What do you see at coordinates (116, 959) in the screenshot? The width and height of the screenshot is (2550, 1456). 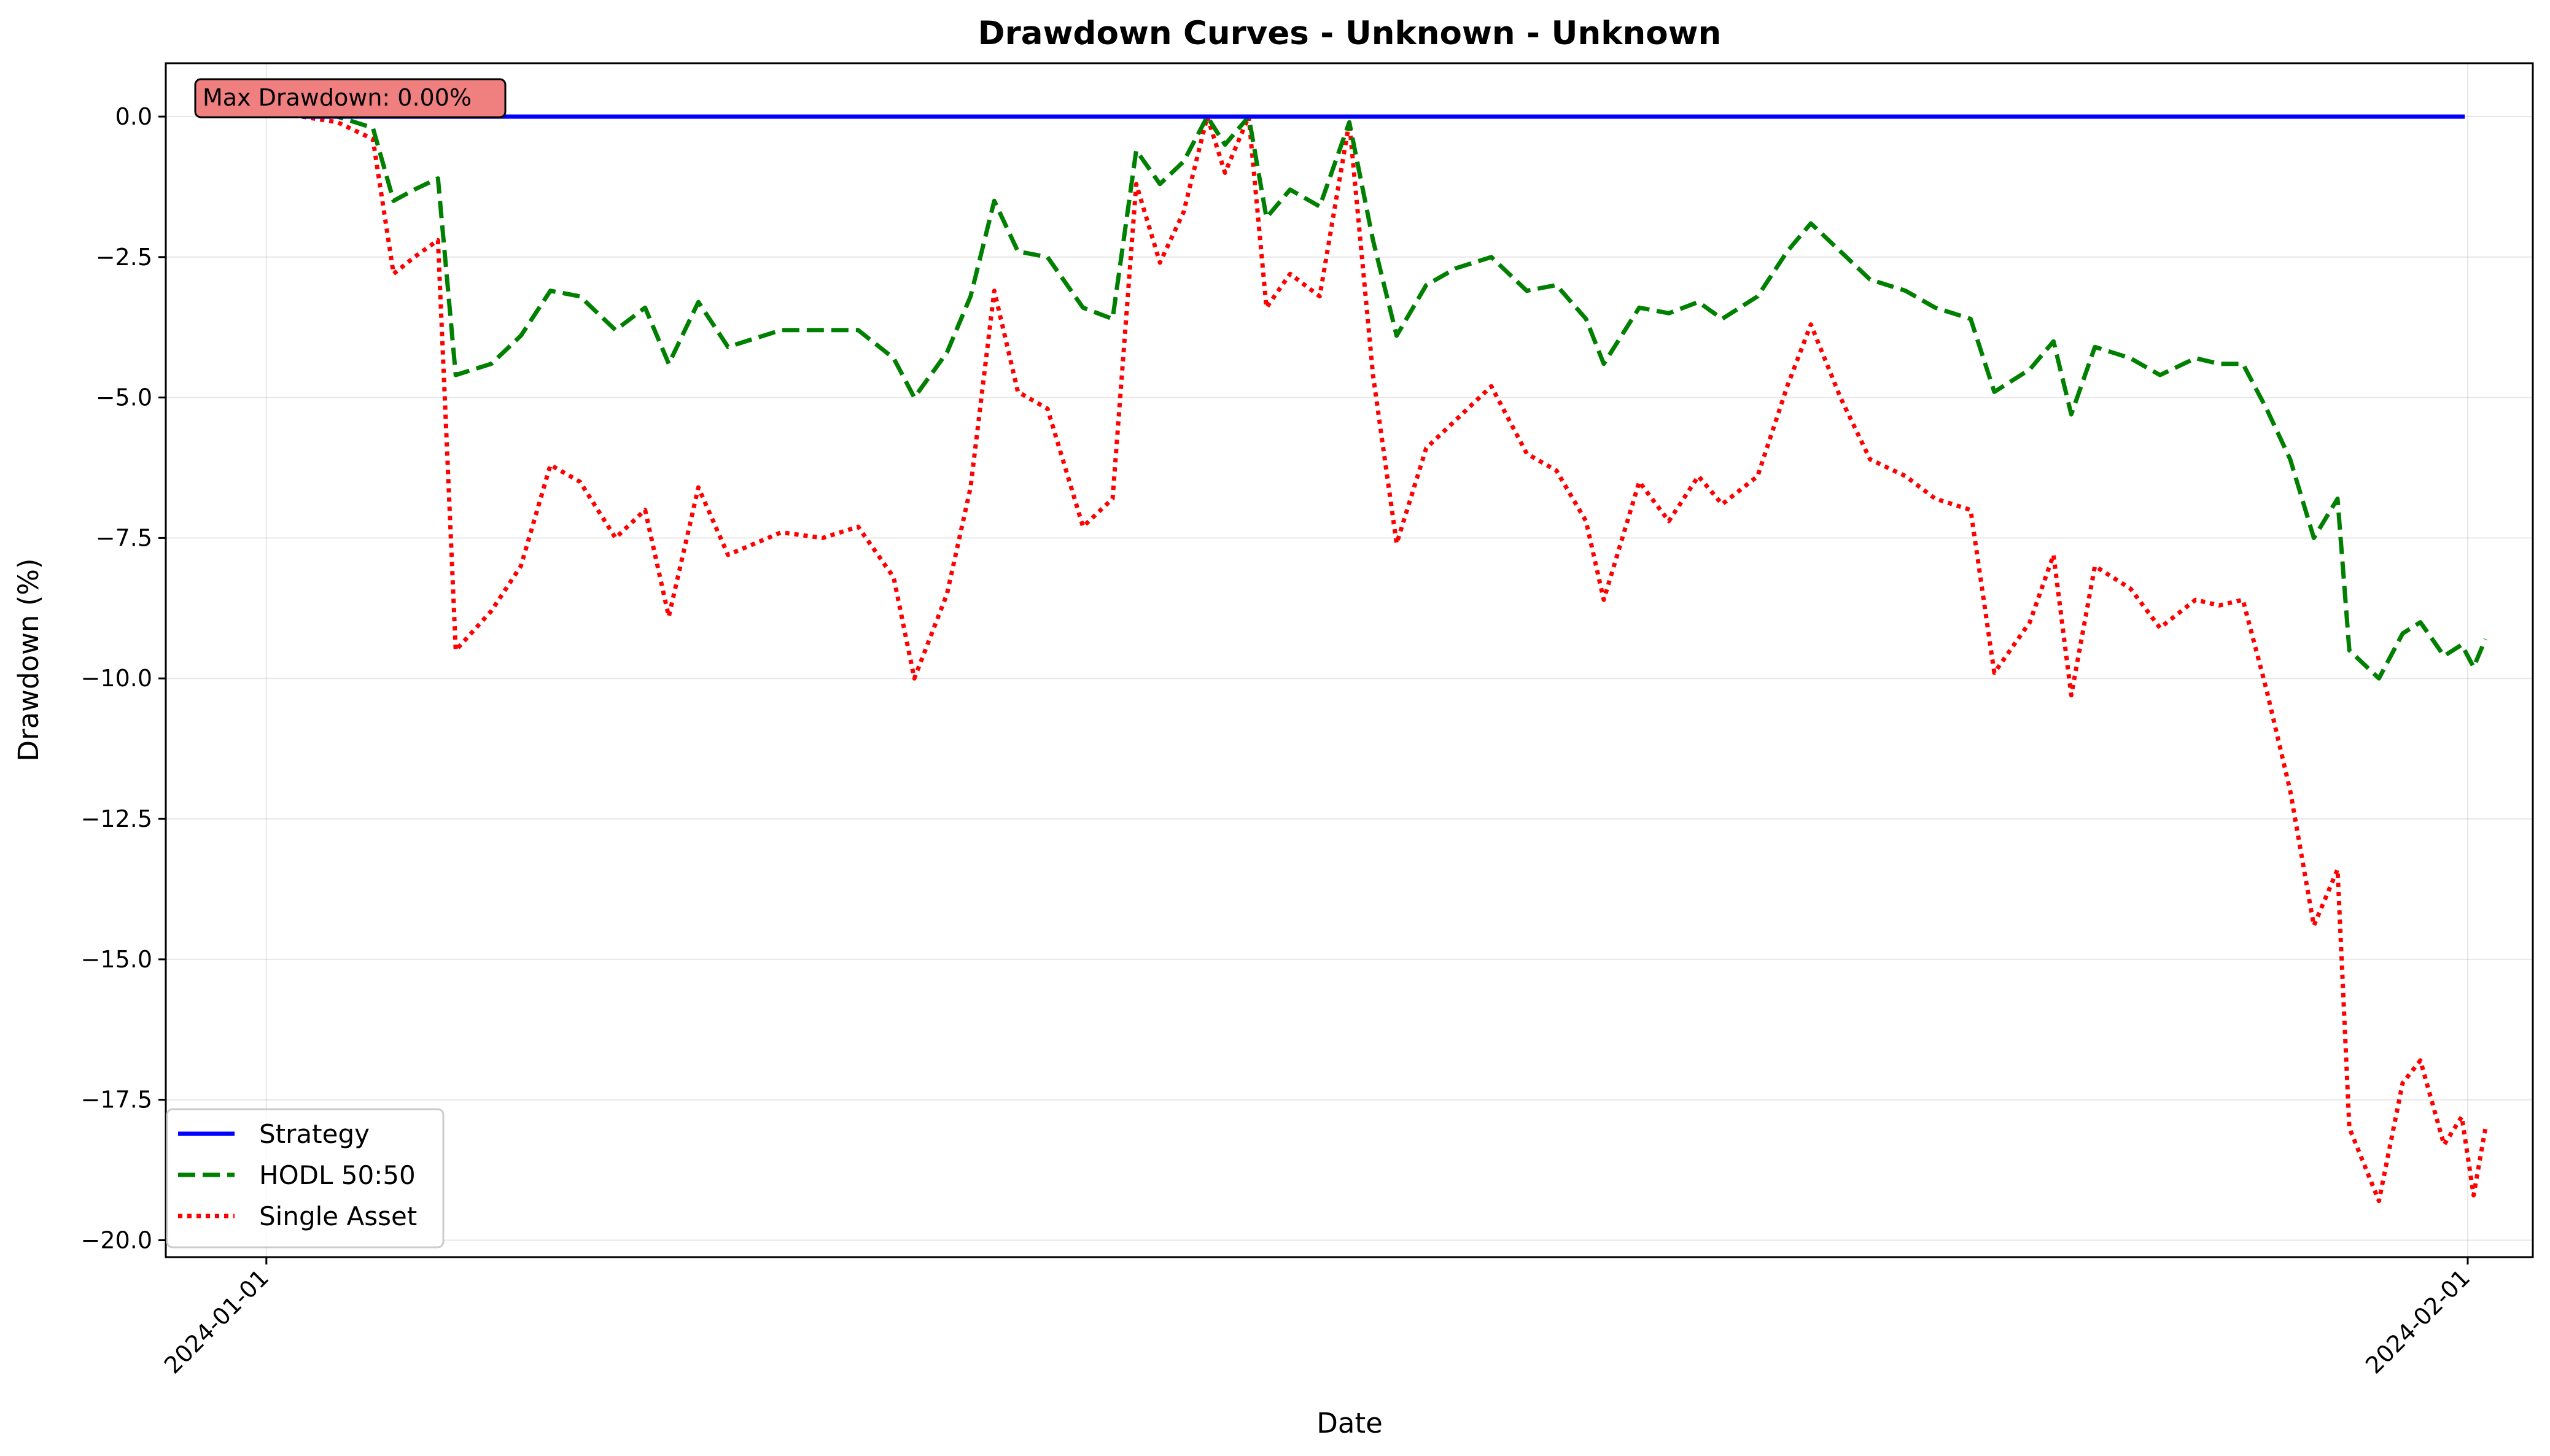 I see `y-tick-label: −15.0` at bounding box center [116, 959].